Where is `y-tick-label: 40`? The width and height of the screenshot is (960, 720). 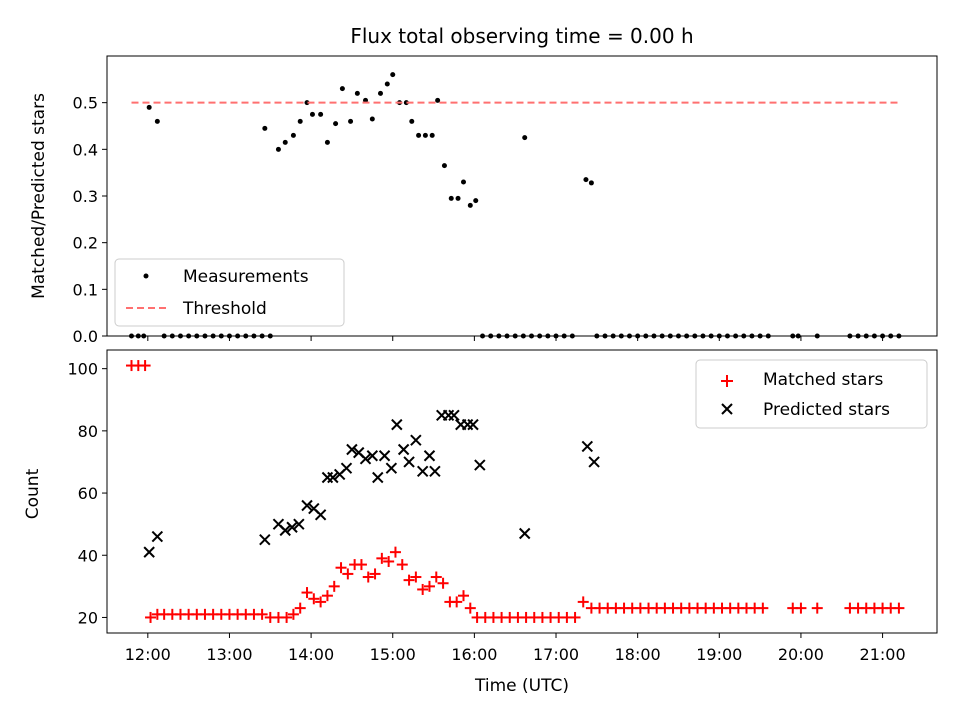 y-tick-label: 40 is located at coordinates (88, 555).